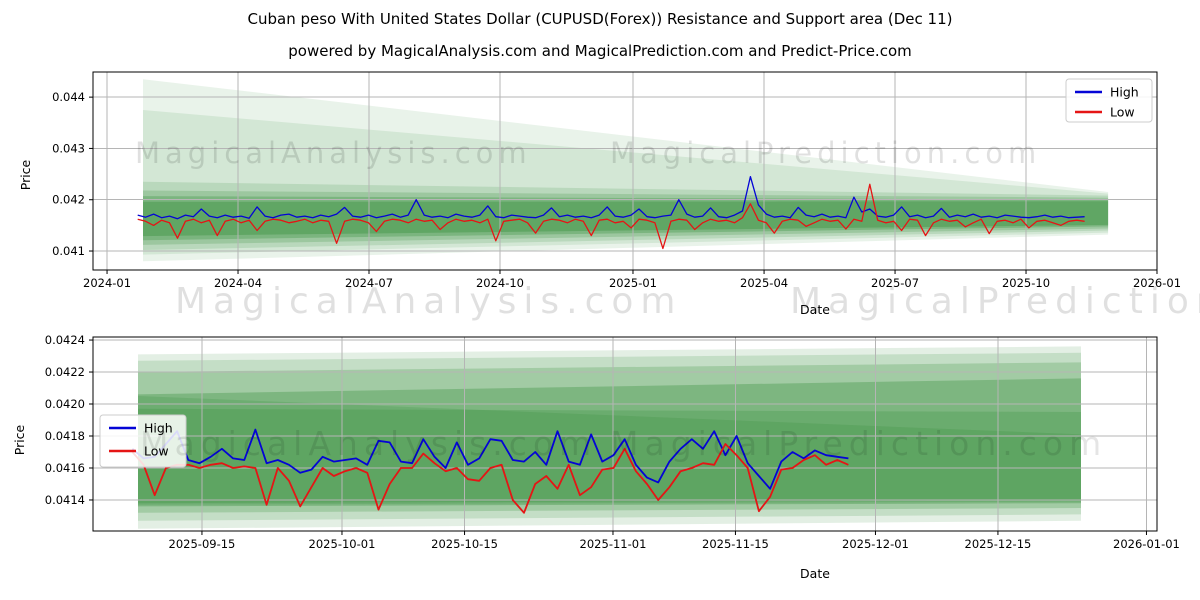  I want to click on x-tick-label: 2024-01, so click(107, 283).